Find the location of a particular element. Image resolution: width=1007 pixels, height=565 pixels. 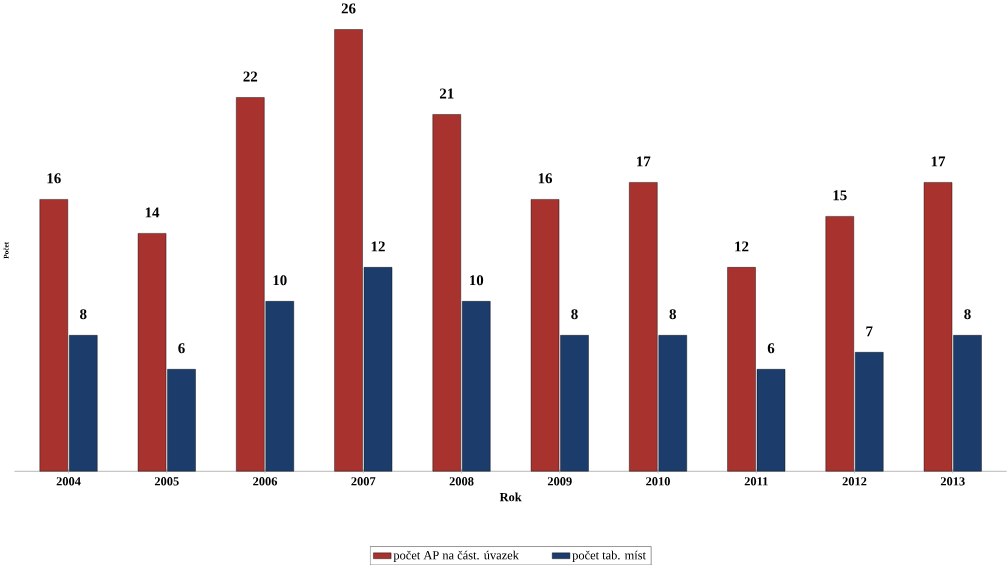

data-label: 22 is located at coordinates (250, 76).